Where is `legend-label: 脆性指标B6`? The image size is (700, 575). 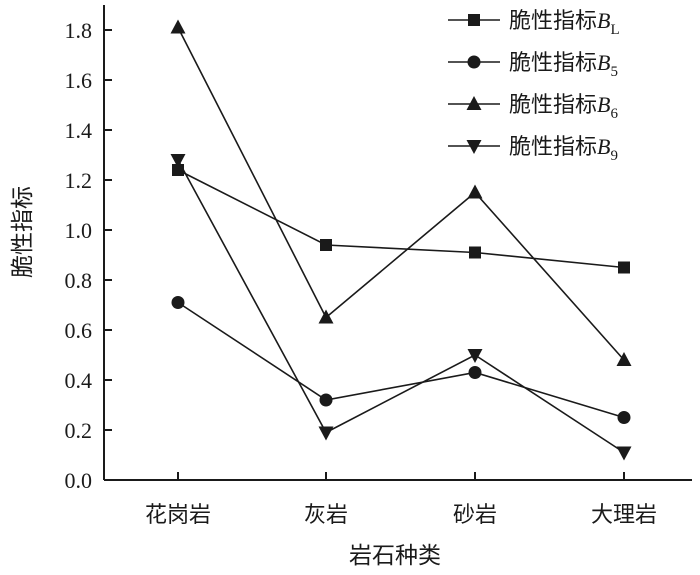 legend-label: 脆性指标B6 is located at coordinates (563, 107).